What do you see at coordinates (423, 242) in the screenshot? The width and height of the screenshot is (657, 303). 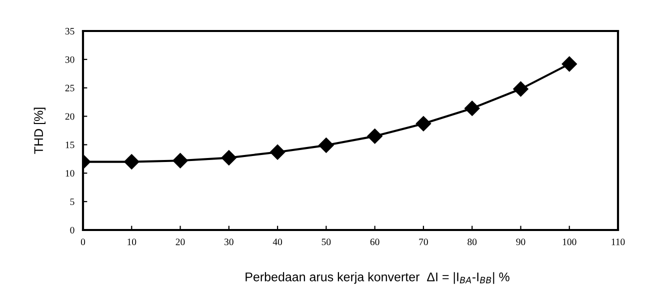 I see `x-tick-label: 70` at bounding box center [423, 242].